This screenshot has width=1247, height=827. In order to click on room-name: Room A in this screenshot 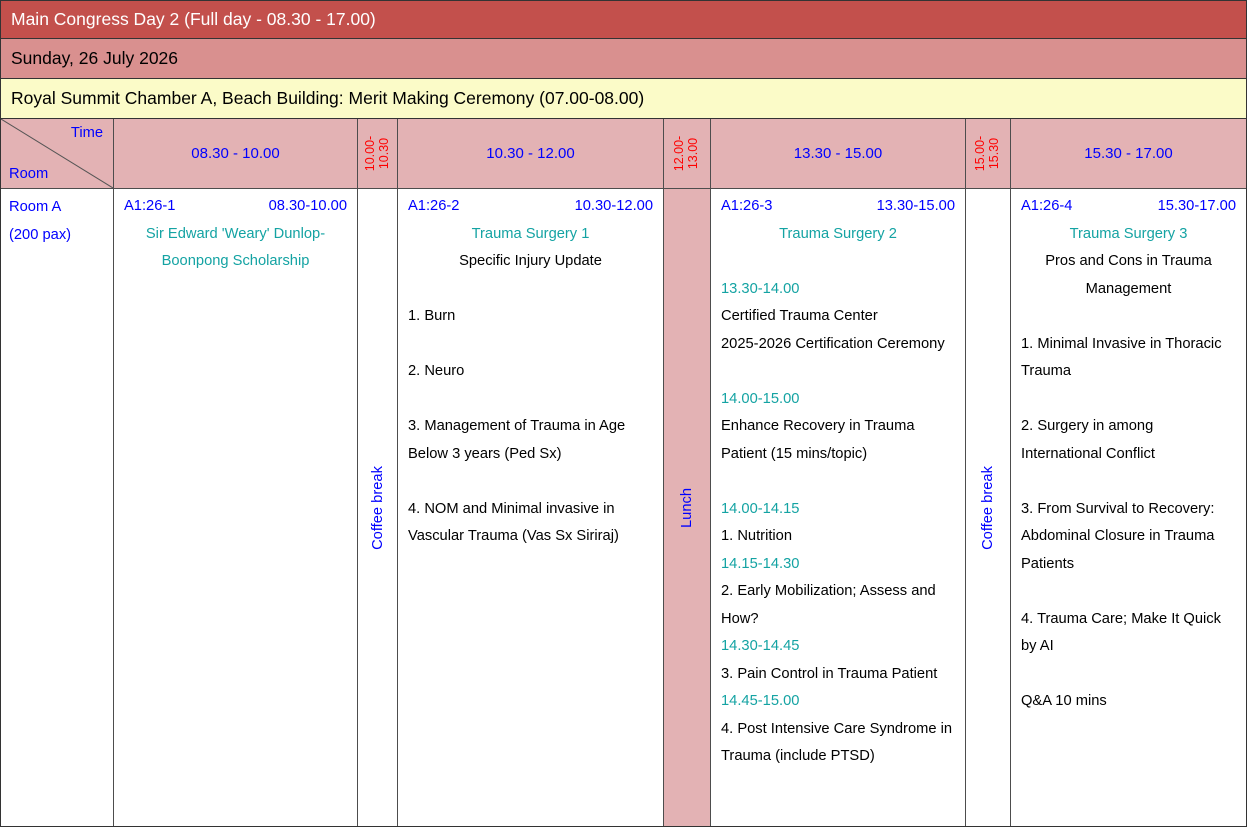, I will do `click(35, 207)`.